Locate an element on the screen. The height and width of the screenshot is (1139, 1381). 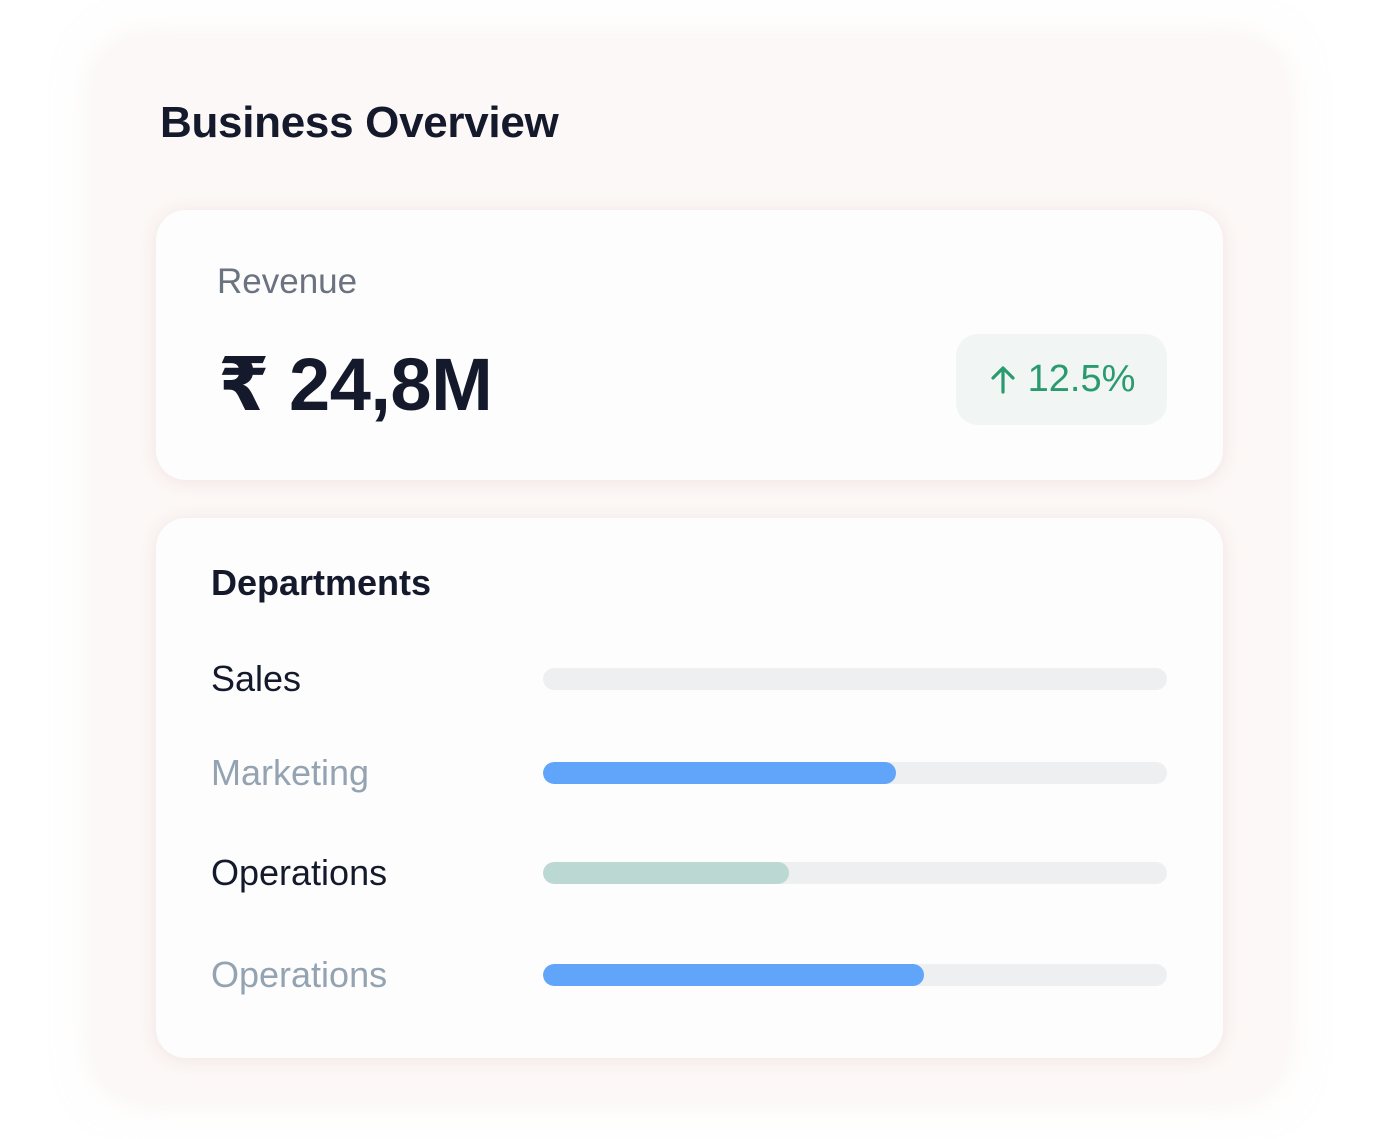
department-label: Sales is located at coordinates (256, 678).